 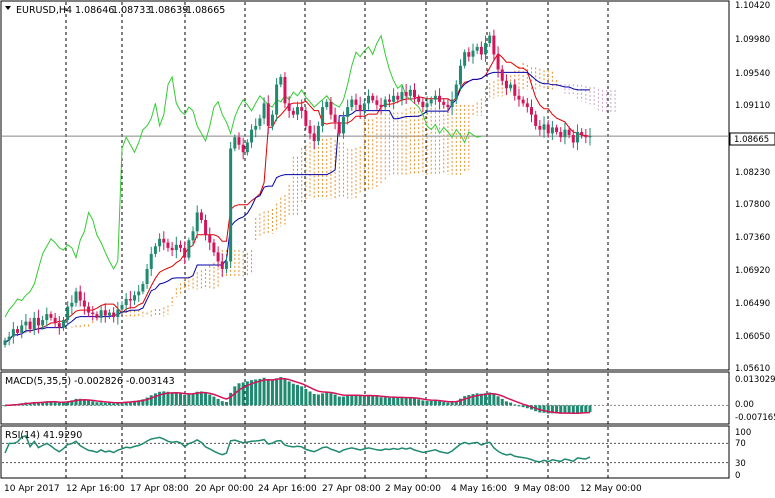 I want to click on price-label: 1.08230, so click(x=752, y=173).